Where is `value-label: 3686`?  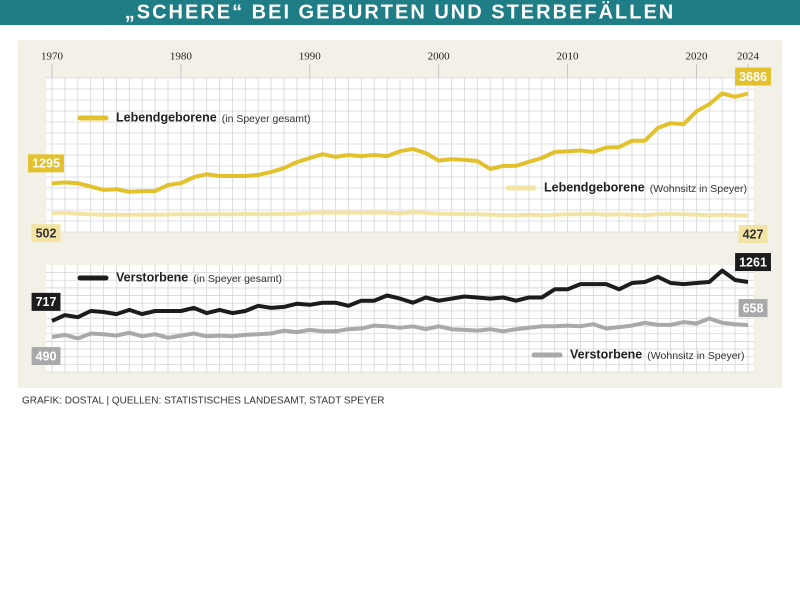 value-label: 3686 is located at coordinates (753, 76).